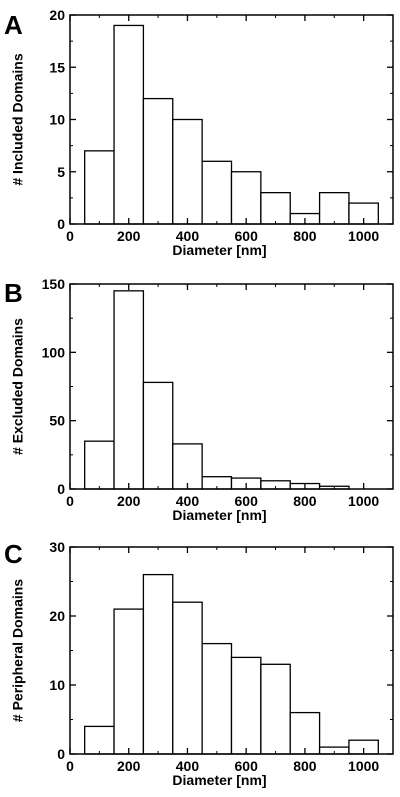 This screenshot has width=400, height=797. What do you see at coordinates (57, 421) in the screenshot?
I see `y-tick-label: 50` at bounding box center [57, 421].